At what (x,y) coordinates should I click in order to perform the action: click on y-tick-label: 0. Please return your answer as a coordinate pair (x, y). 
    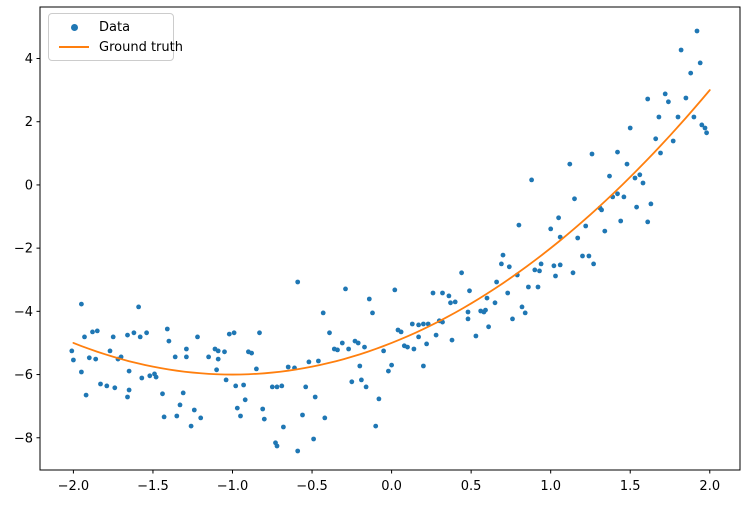
    Looking at the image, I should click on (29, 185).